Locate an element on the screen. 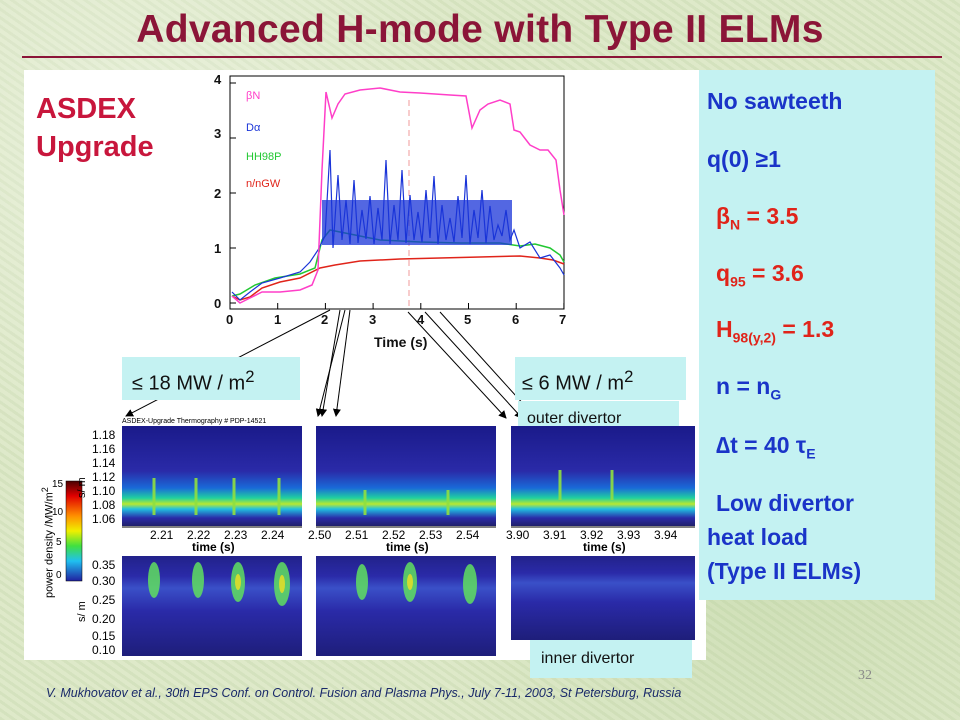 The image size is (960, 720). xtick-2-1: 2.51 is located at coordinates (357, 535).